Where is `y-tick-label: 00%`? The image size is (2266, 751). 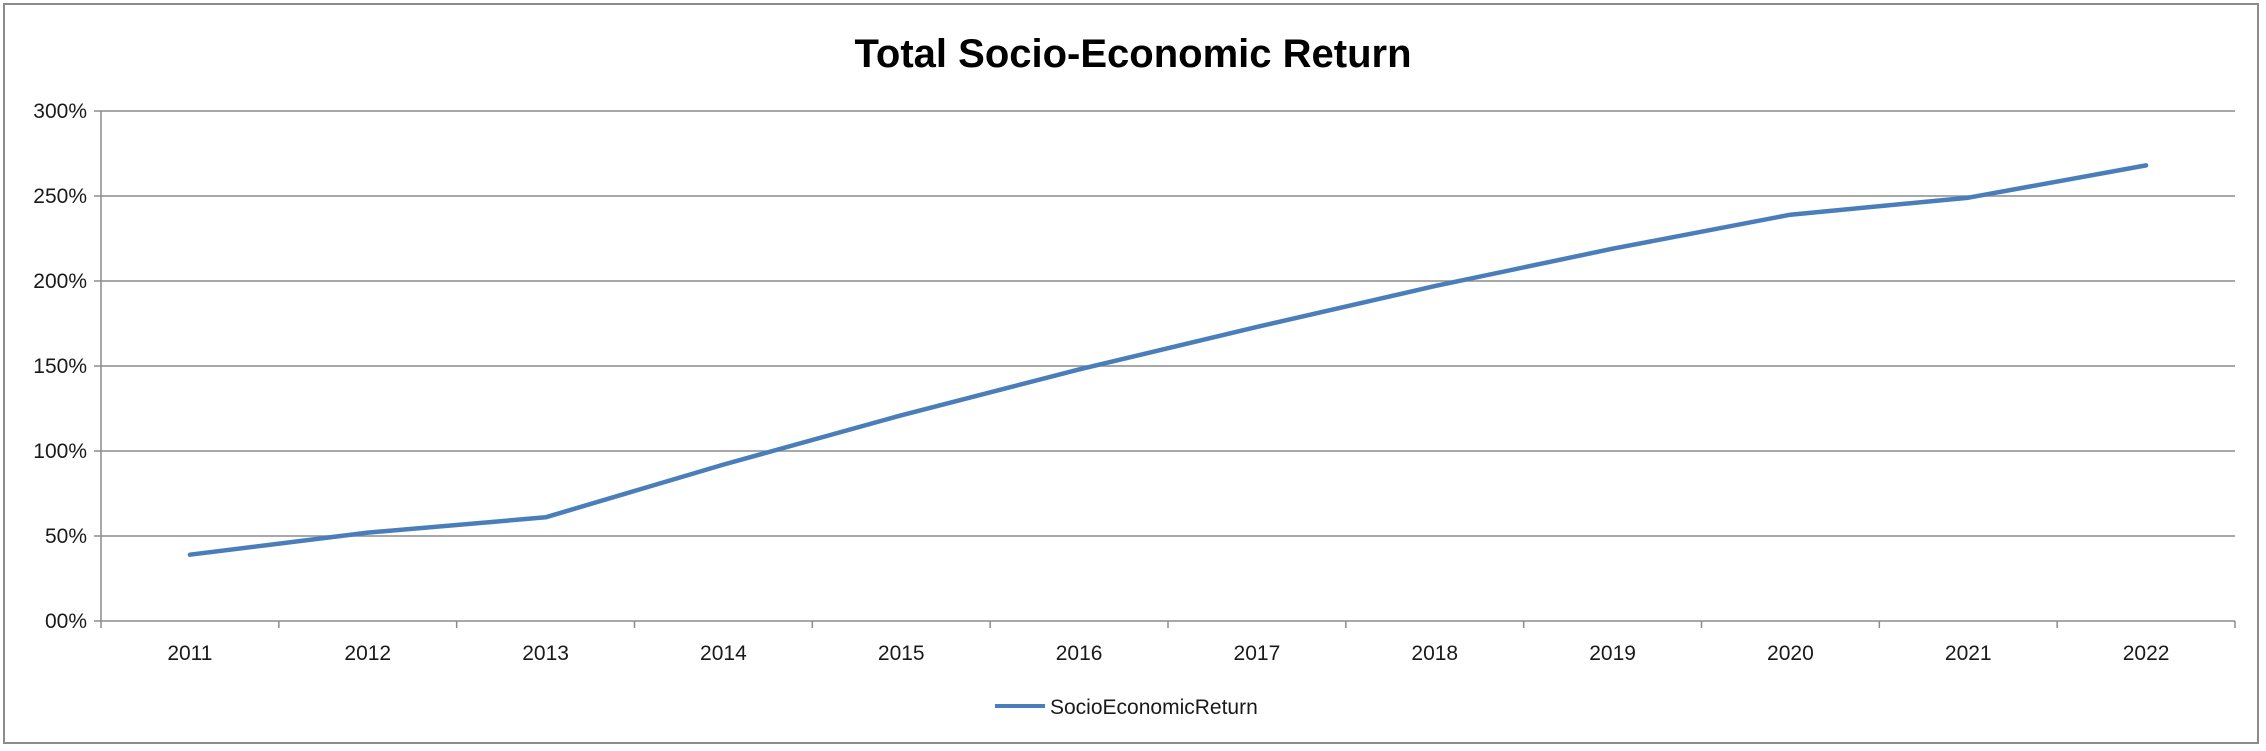 y-tick-label: 00% is located at coordinates (66, 621).